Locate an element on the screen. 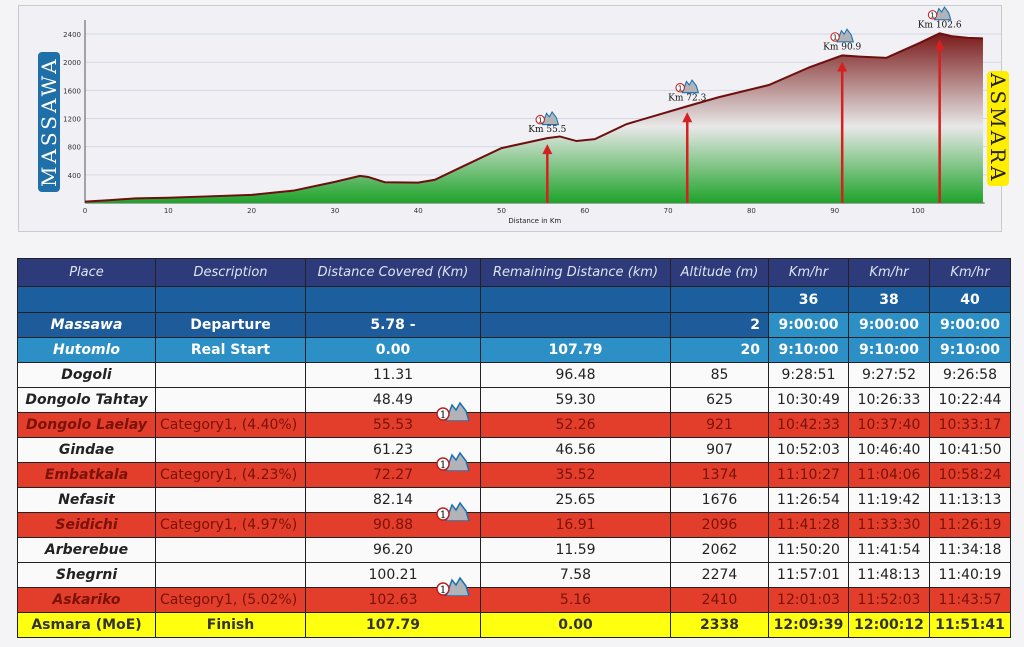  altitude-cell: 2 is located at coordinates (719, 325).